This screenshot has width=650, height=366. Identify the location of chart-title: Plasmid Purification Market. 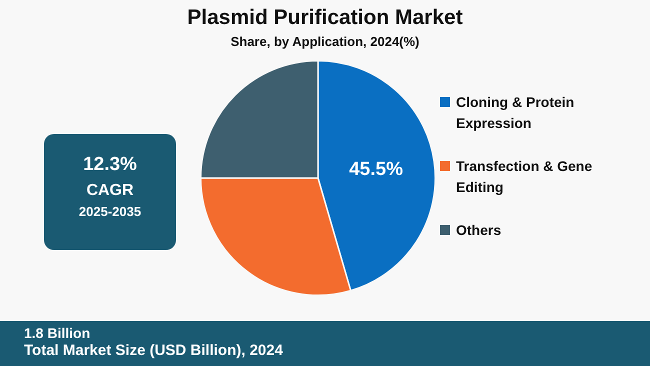
(325, 18).